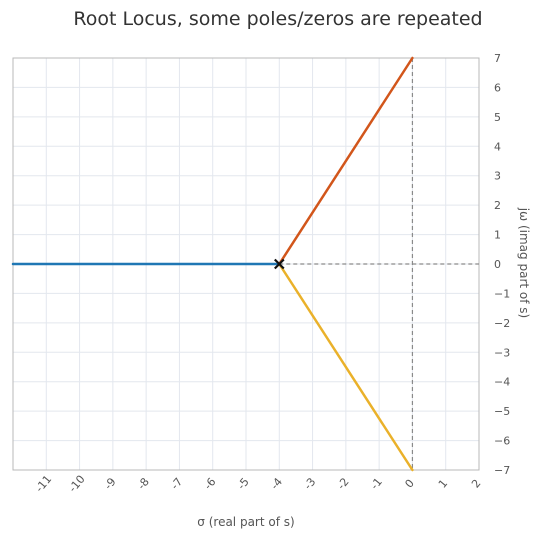 The height and width of the screenshot is (535, 541). What do you see at coordinates (110, 483) in the screenshot?
I see `x-tick-label: -9` at bounding box center [110, 483].